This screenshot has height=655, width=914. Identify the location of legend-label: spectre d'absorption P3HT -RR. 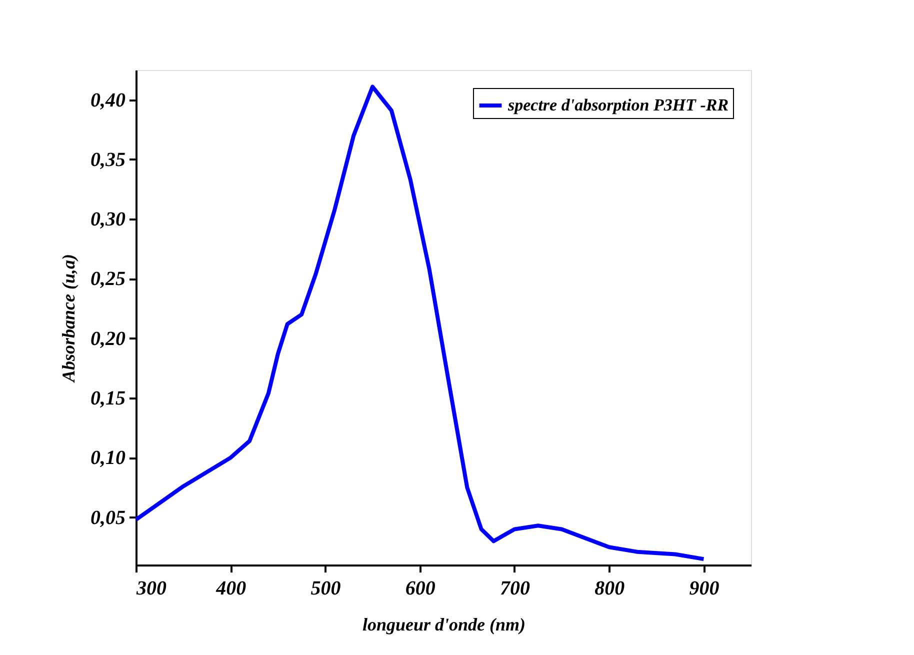
(618, 105).